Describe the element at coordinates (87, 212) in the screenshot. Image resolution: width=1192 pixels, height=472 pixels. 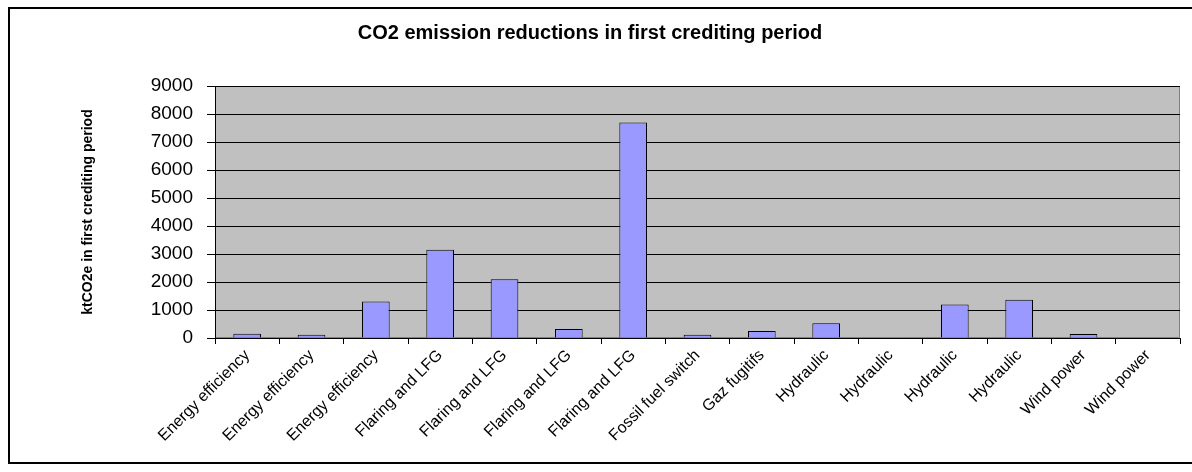
I see `y-axis-title: ktCO2e in first crediting period` at that location.